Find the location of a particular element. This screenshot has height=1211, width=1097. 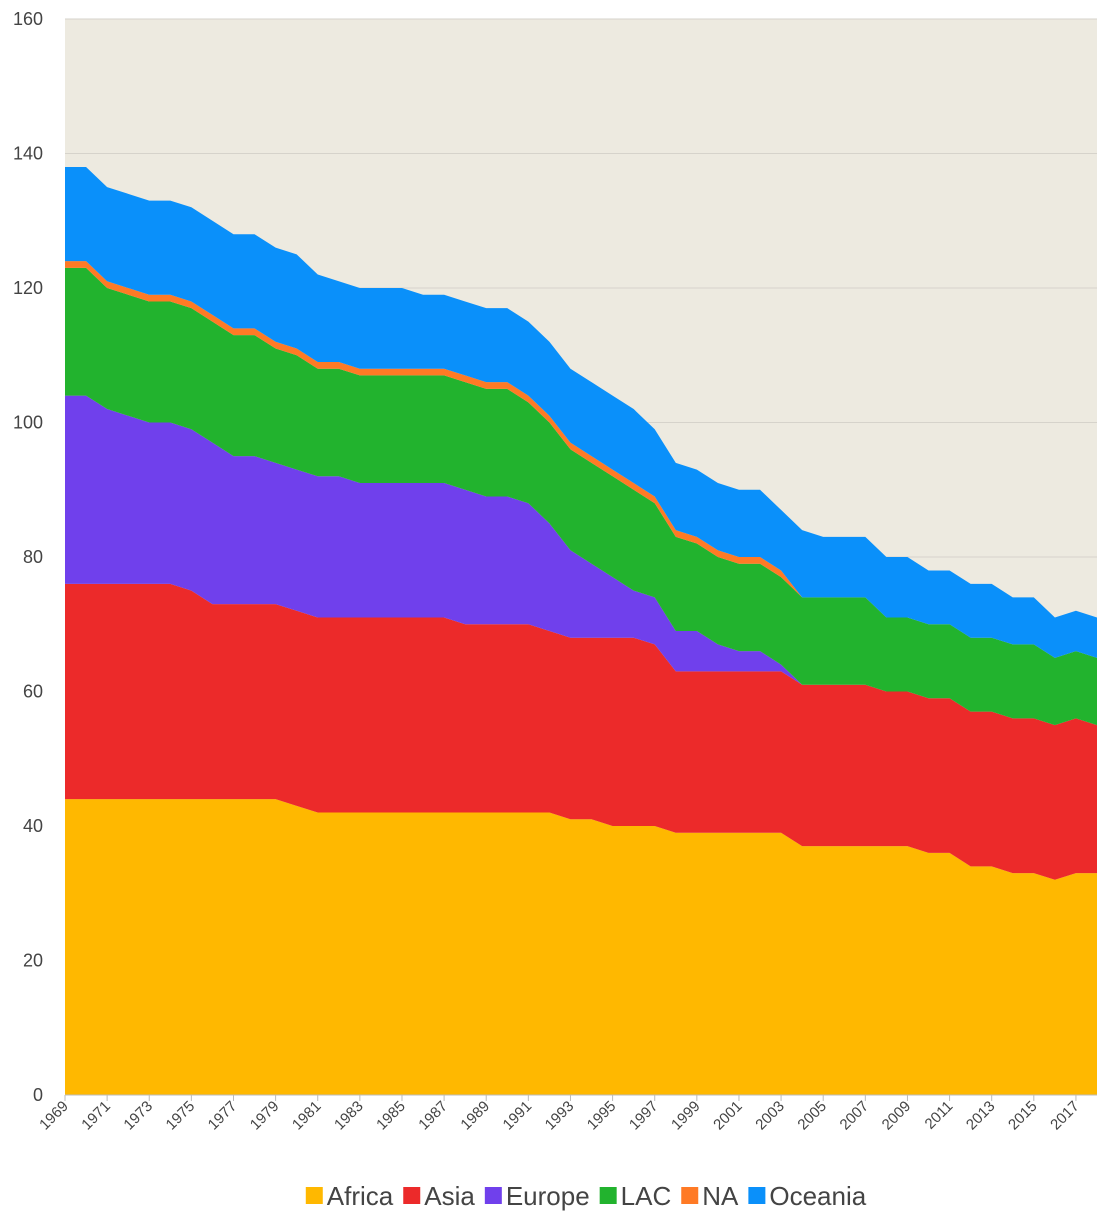

x-tick-label: 1975 is located at coordinates (181, 1116).